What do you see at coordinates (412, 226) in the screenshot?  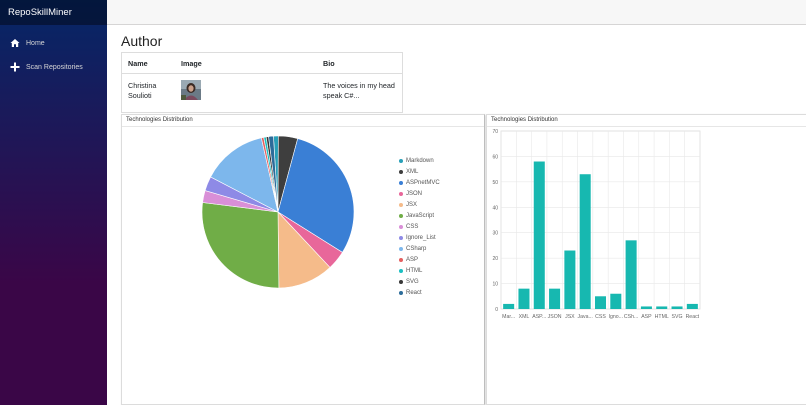 I see `legend-label: CSS` at bounding box center [412, 226].